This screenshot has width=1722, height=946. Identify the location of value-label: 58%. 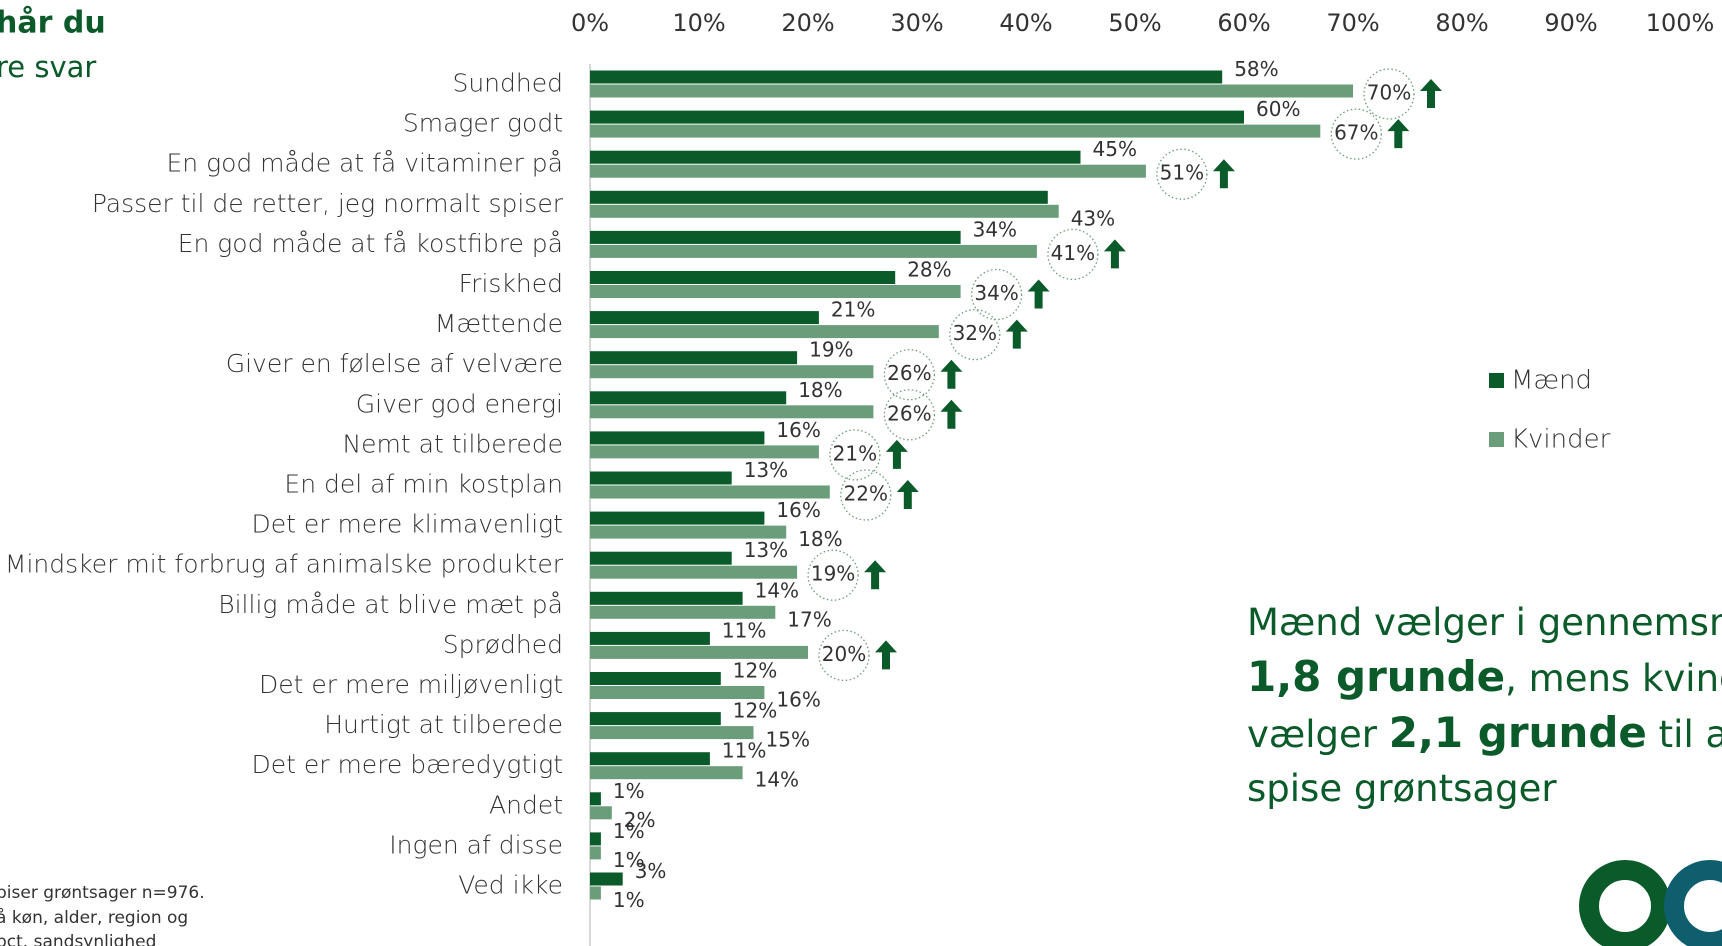
(1256, 69).